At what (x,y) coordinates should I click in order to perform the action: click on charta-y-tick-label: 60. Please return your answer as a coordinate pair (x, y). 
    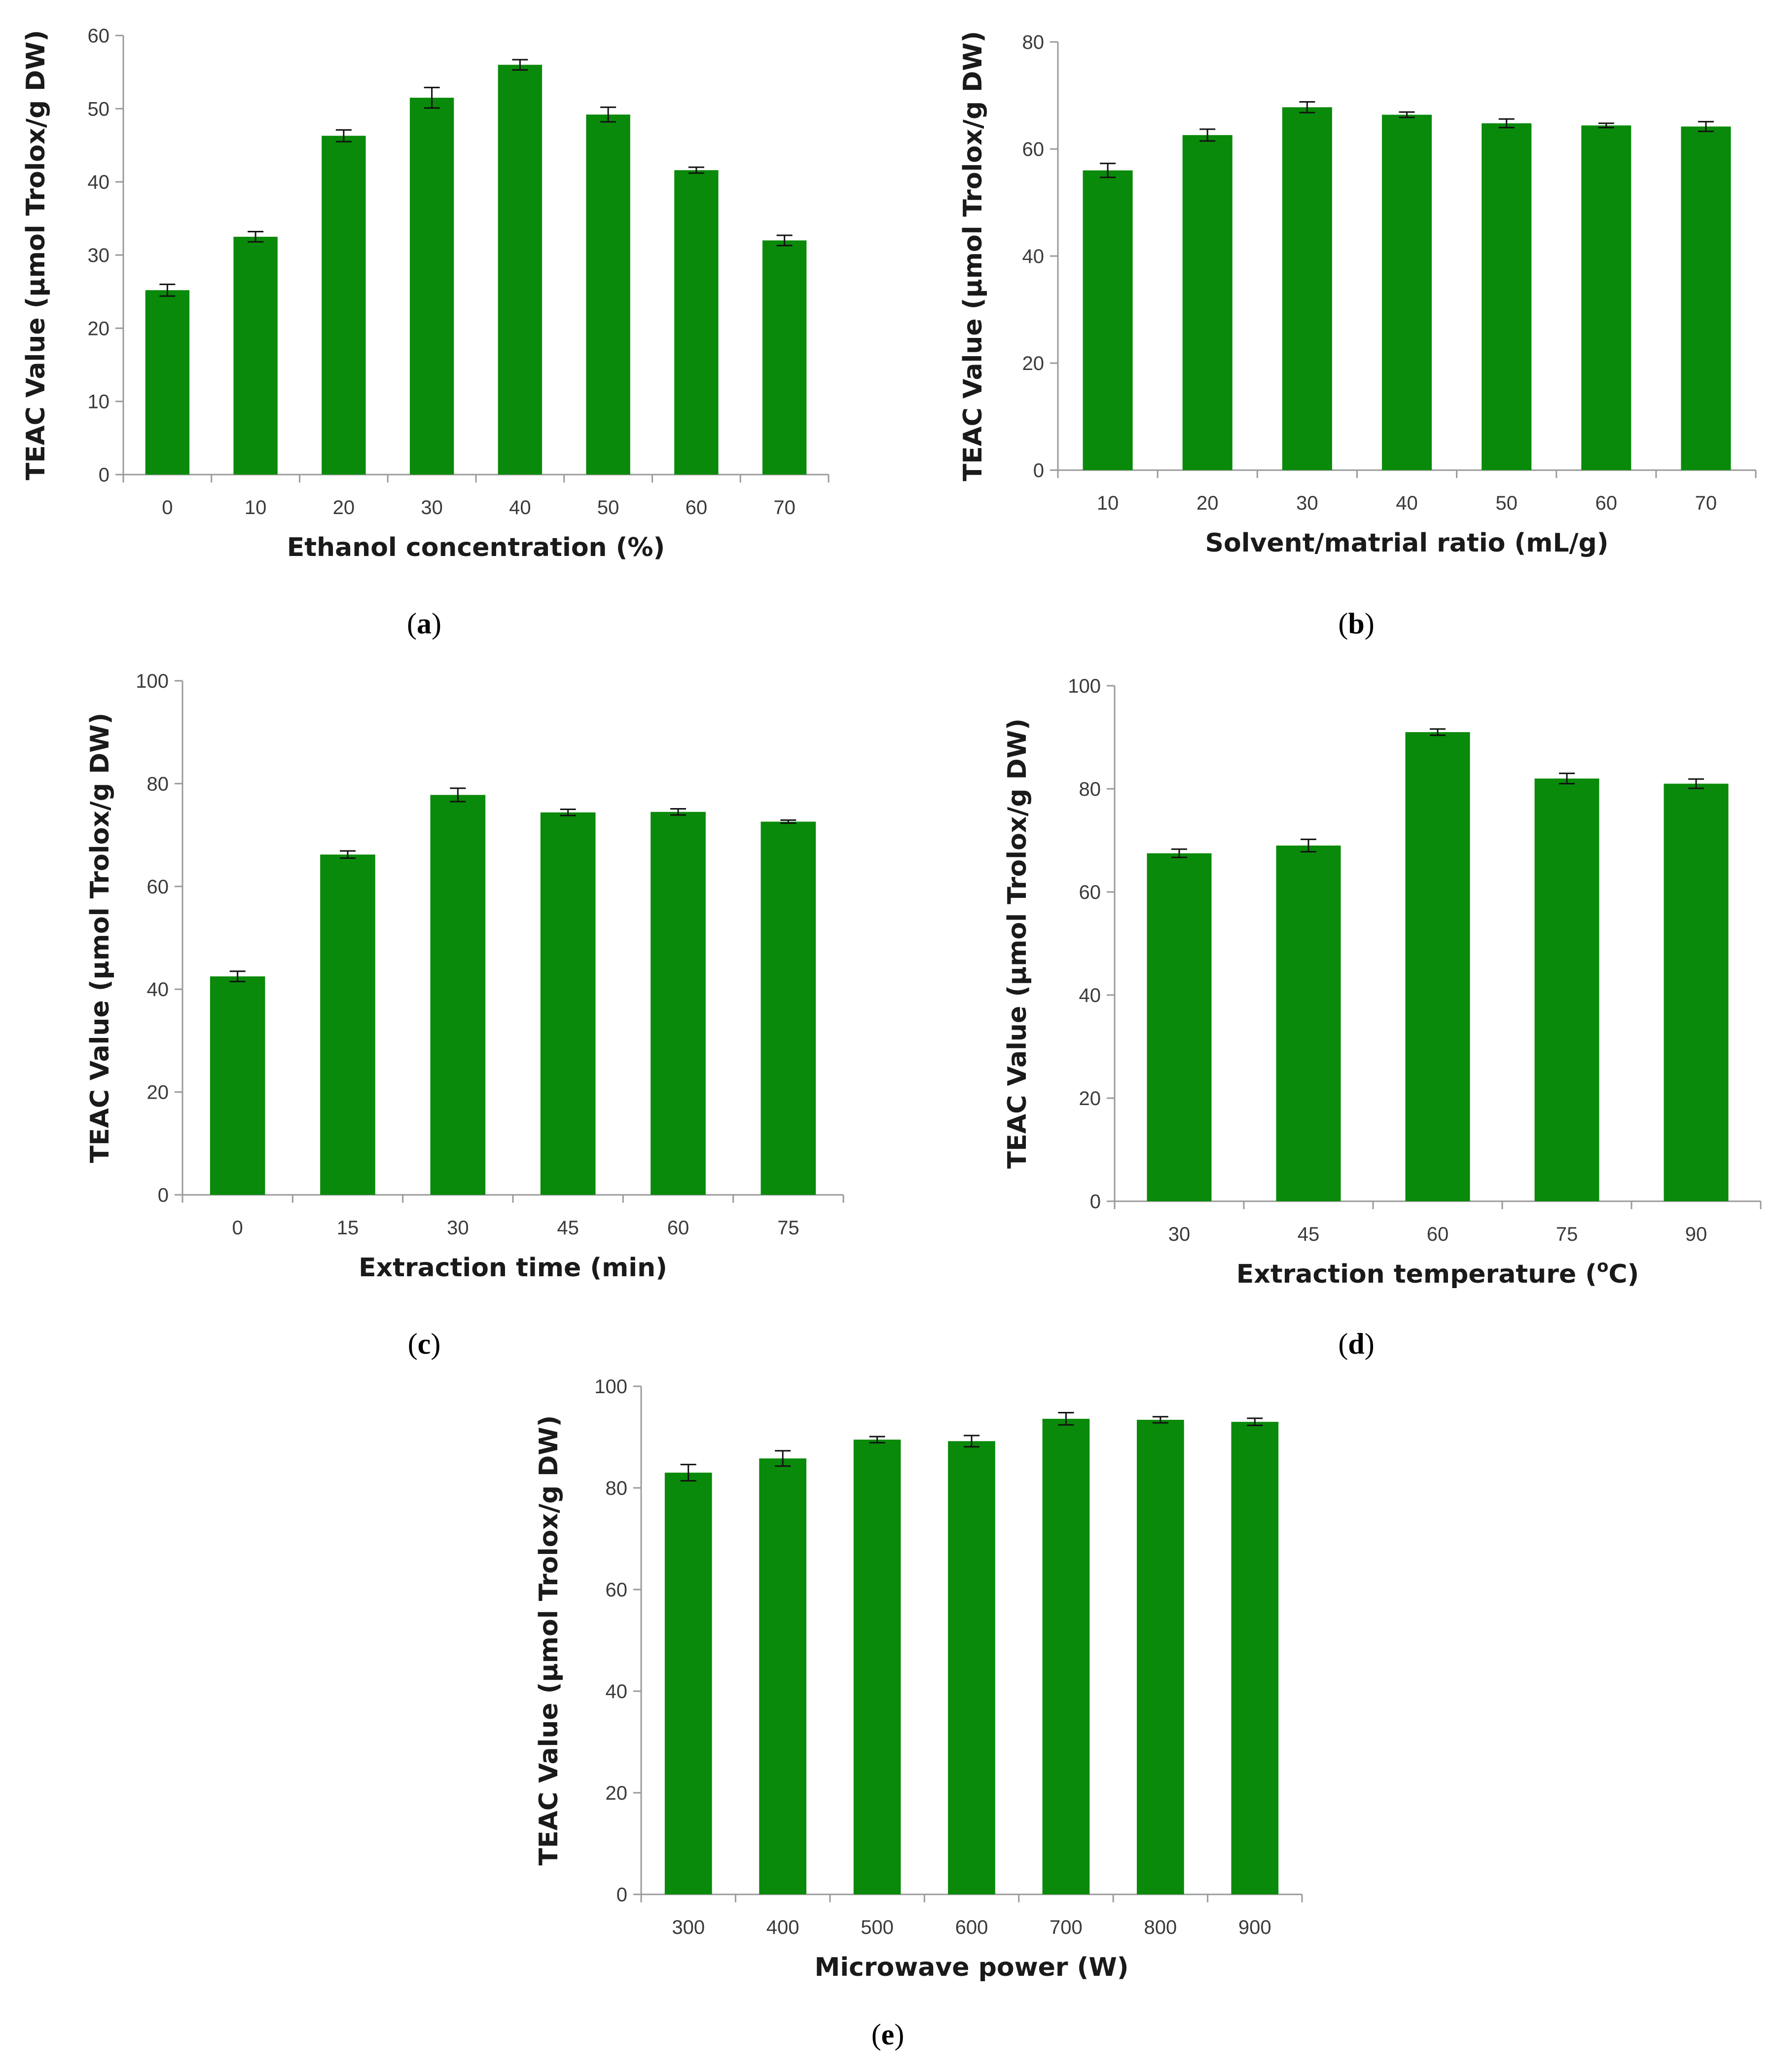
    Looking at the image, I should click on (99, 36).